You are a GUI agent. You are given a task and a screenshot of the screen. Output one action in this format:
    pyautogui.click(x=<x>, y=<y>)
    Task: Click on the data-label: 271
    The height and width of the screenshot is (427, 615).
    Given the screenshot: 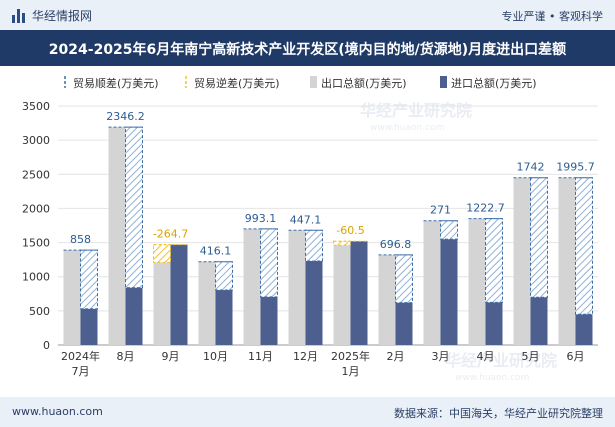 What is the action you would take?
    pyautogui.click(x=440, y=210)
    